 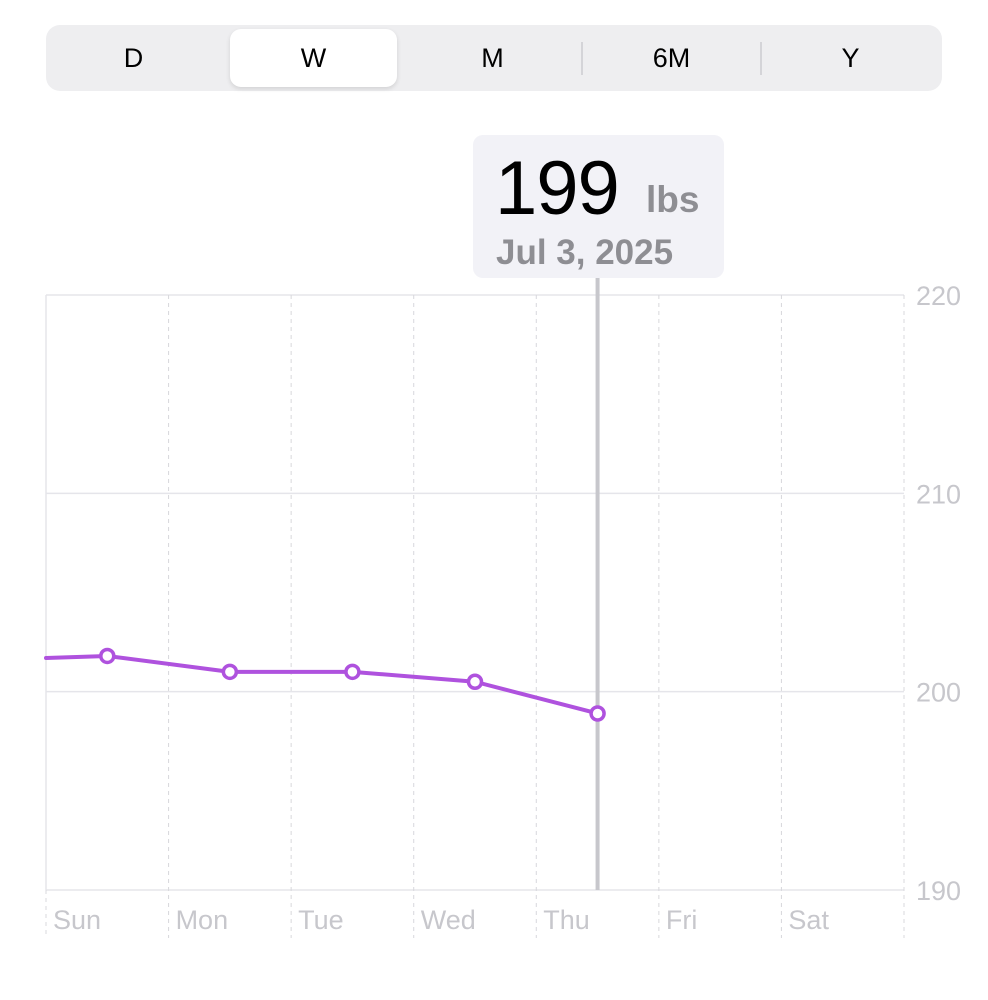 What do you see at coordinates (202, 920) in the screenshot?
I see `x-tick-label: Mon` at bounding box center [202, 920].